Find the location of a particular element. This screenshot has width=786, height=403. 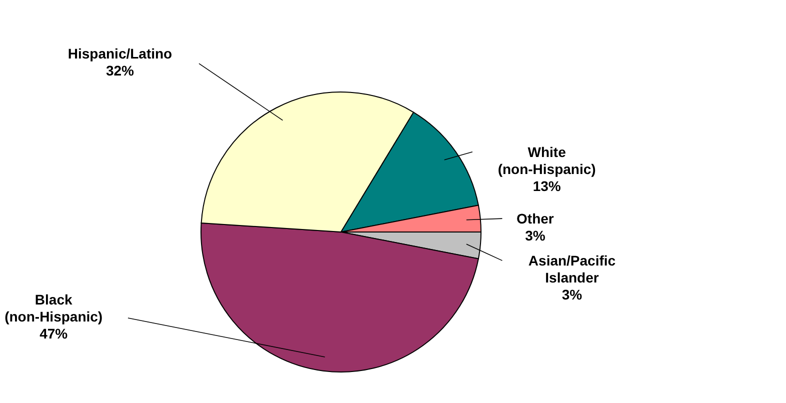

slice-label: Hispanic/Latino is located at coordinates (120, 54).